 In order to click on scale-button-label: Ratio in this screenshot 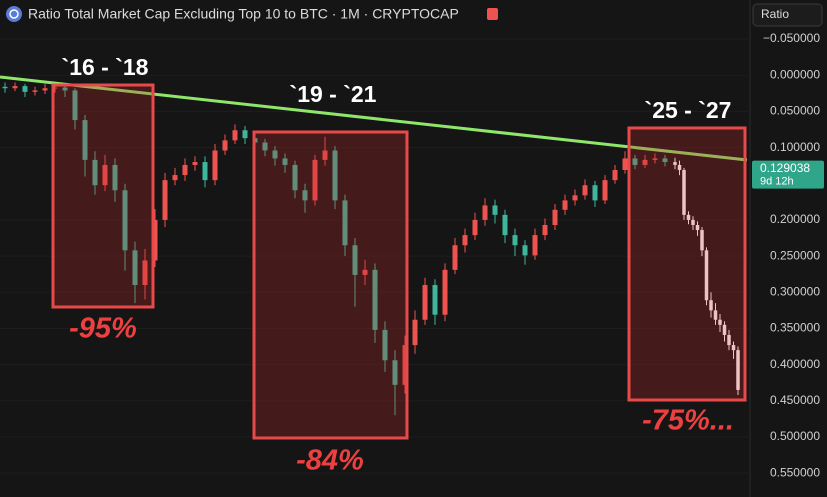, I will do `click(775, 14)`.